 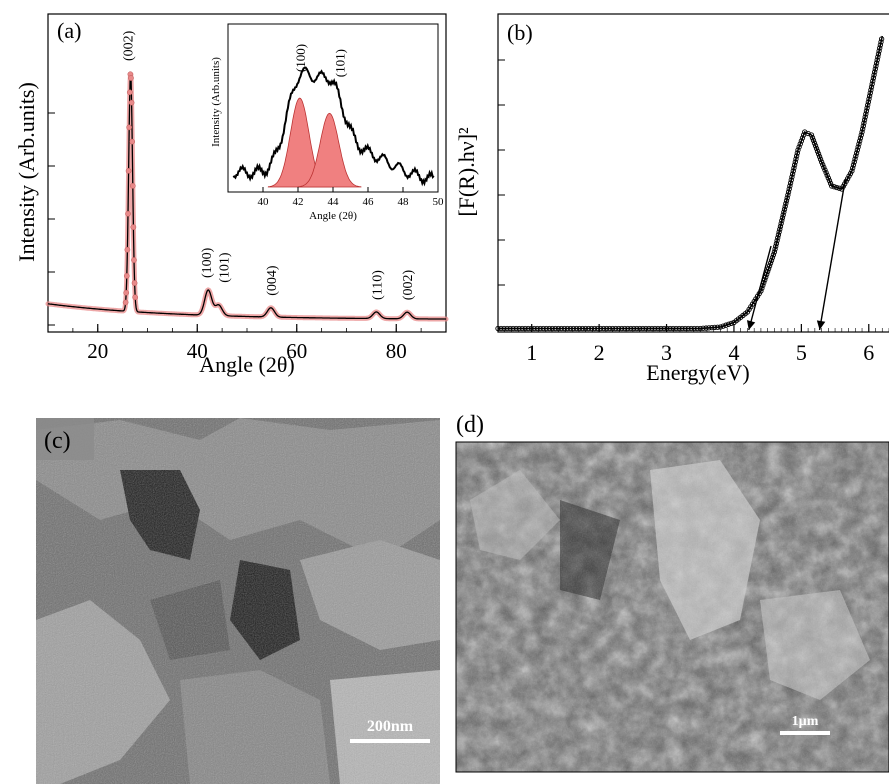 I want to click on panel-a-x-tick-label: 60, so click(x=296, y=351).